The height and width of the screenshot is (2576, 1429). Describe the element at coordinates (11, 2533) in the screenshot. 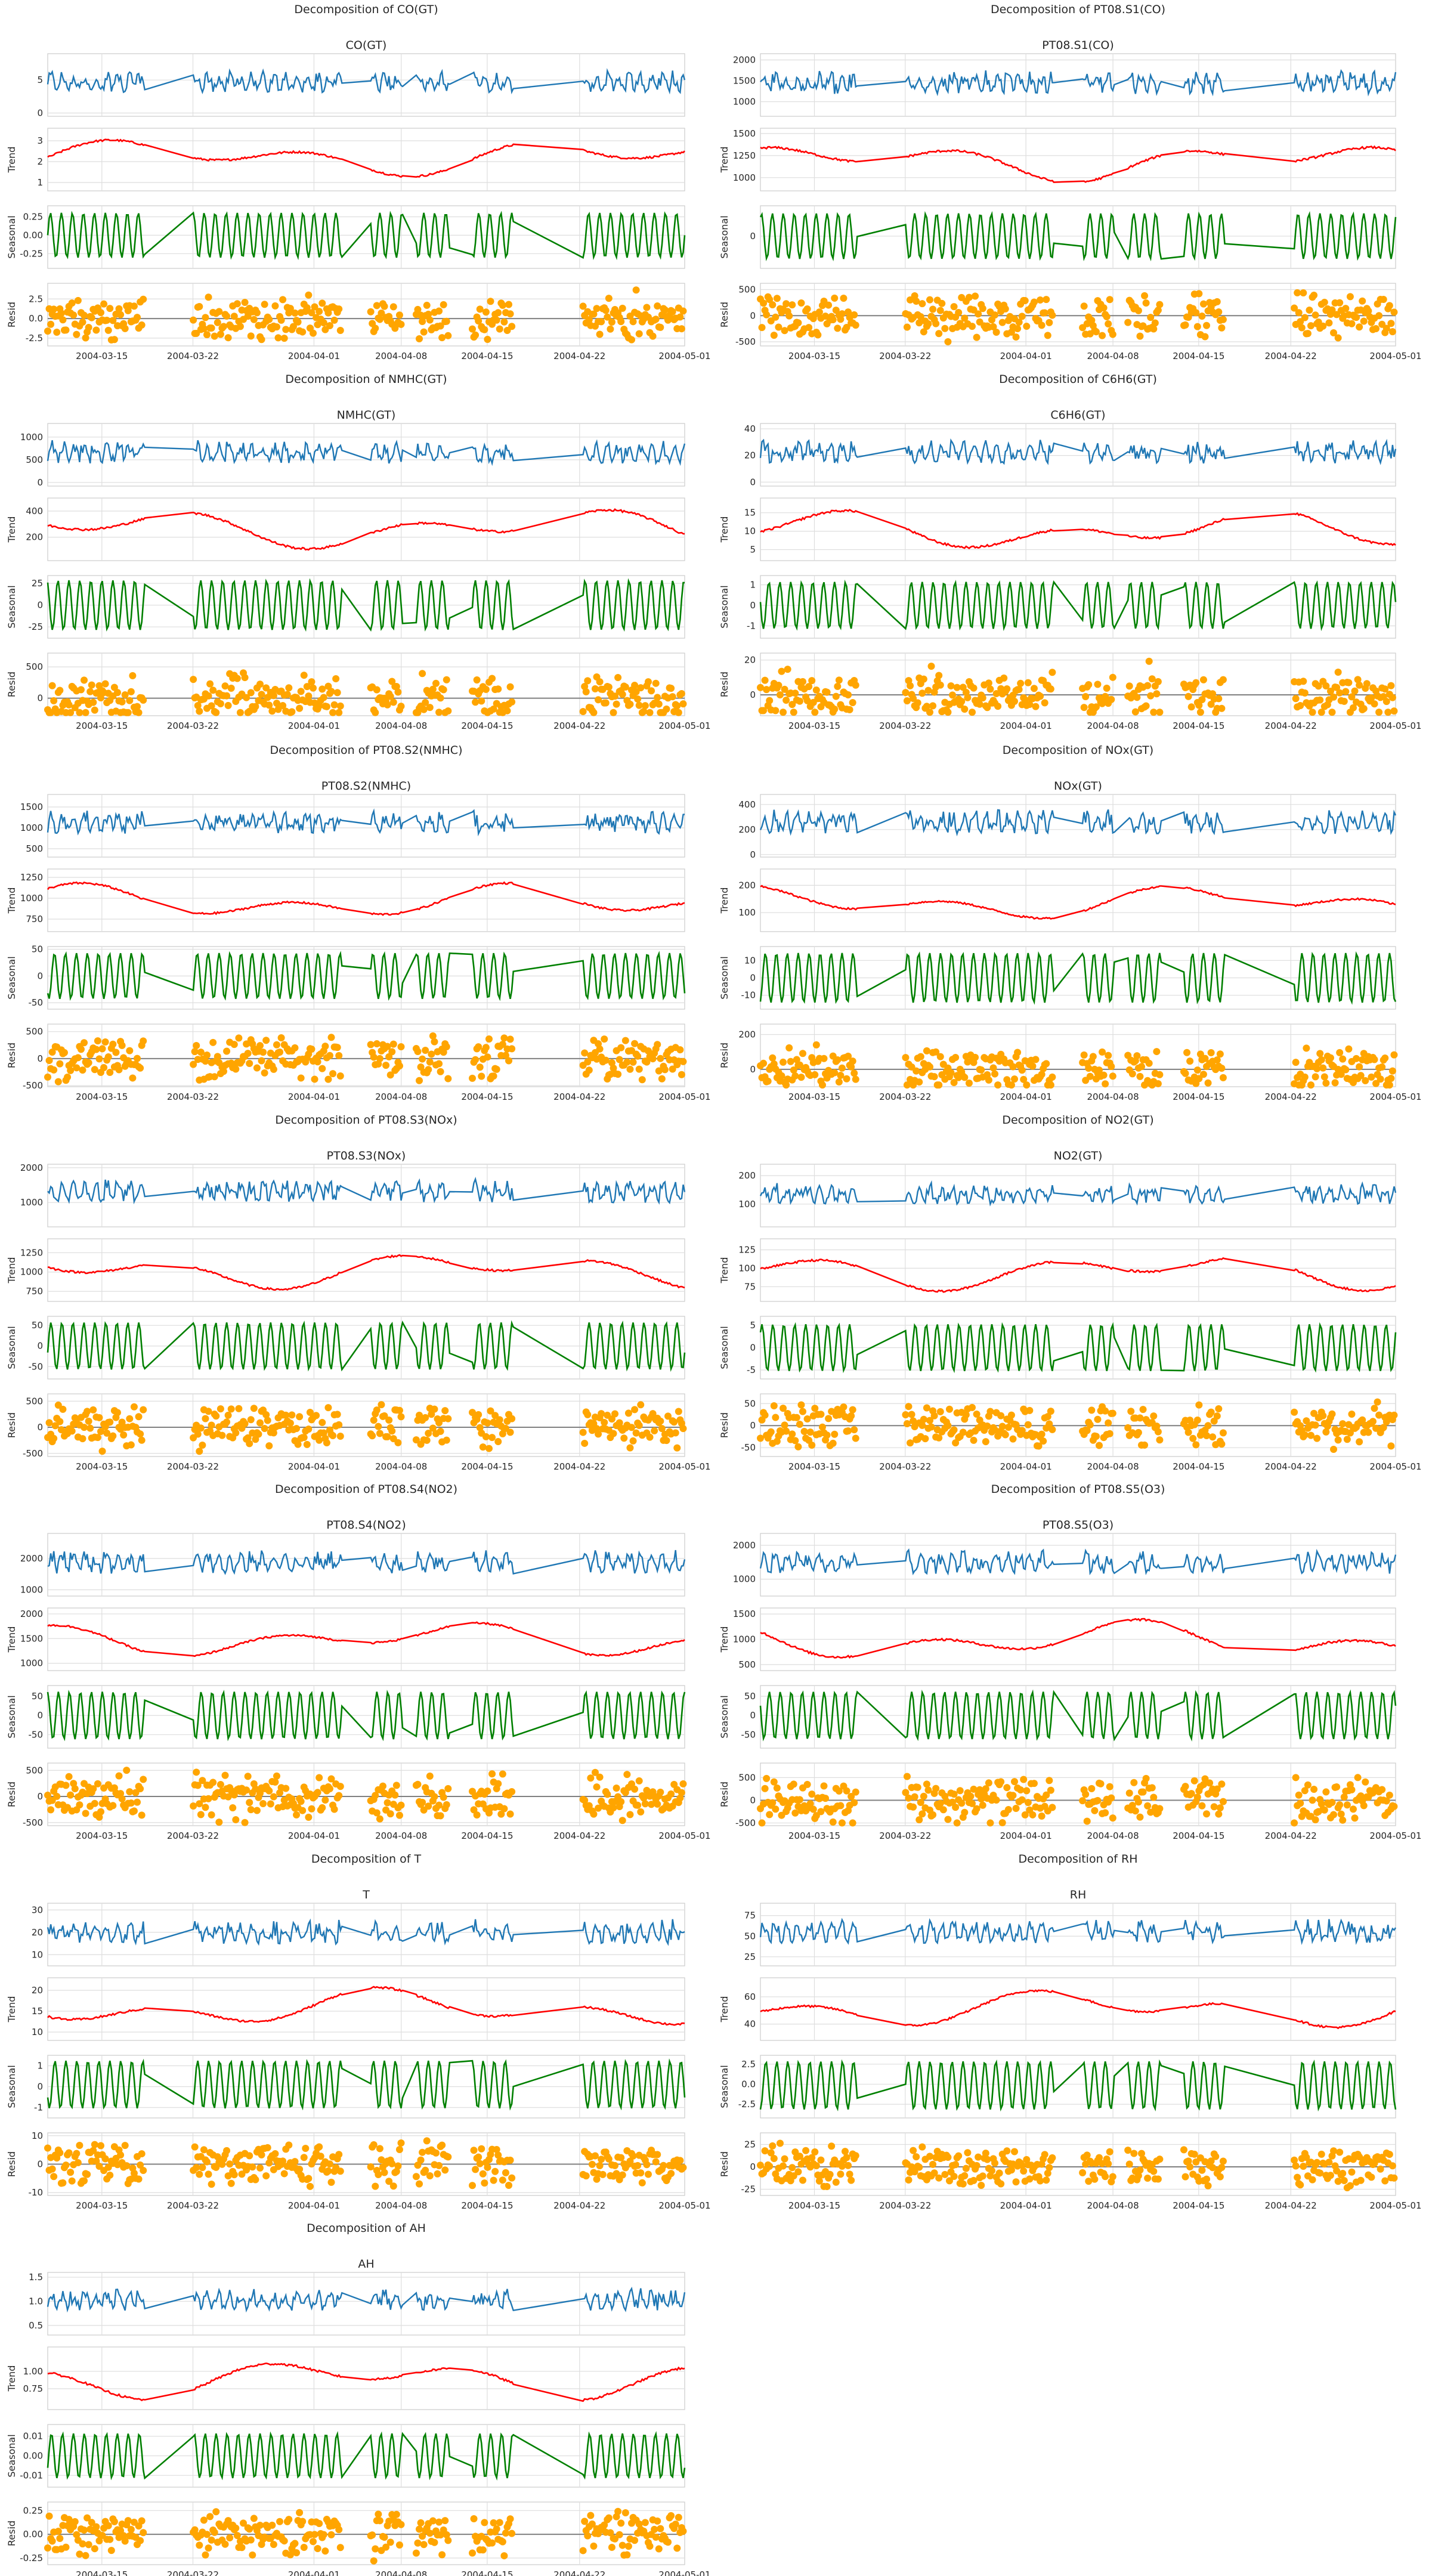

I see `y-axis-label: Resid` at that location.